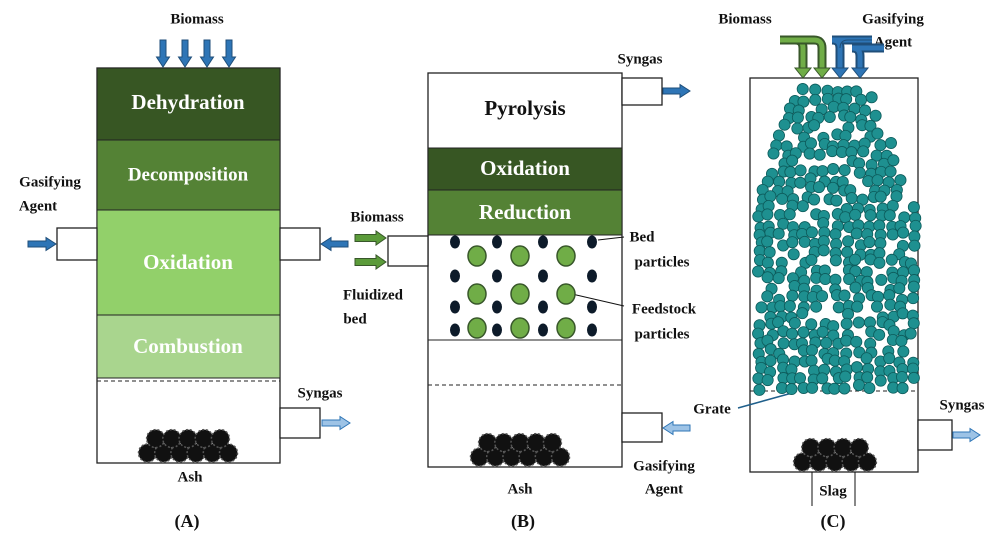 The height and width of the screenshot is (538, 993). Describe the element at coordinates (188, 175) in the screenshot. I see `zone-decomposition` at that location.